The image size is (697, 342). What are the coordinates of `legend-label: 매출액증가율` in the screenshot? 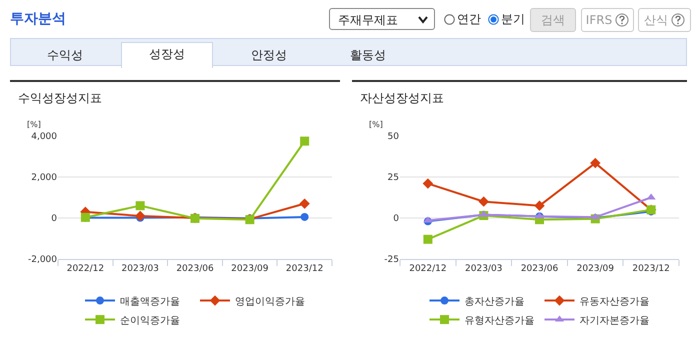 It's located at (150, 302).